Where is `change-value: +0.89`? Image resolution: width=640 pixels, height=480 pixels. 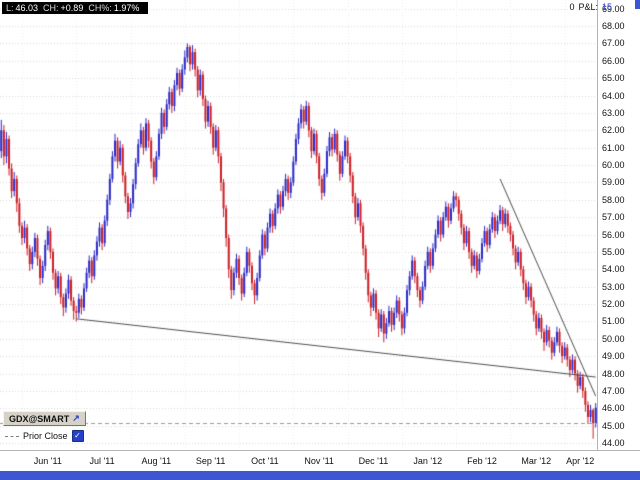
change-value: +0.89 is located at coordinates (72, 8).